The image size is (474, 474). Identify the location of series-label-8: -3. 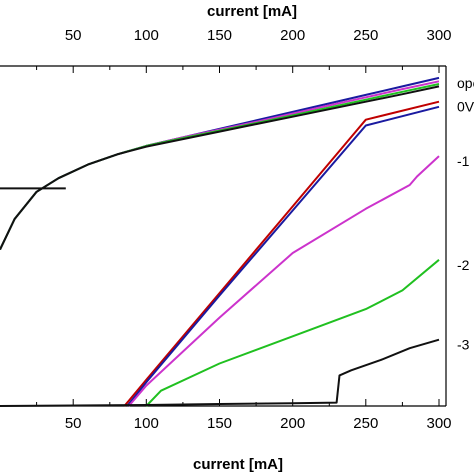
(463, 345).